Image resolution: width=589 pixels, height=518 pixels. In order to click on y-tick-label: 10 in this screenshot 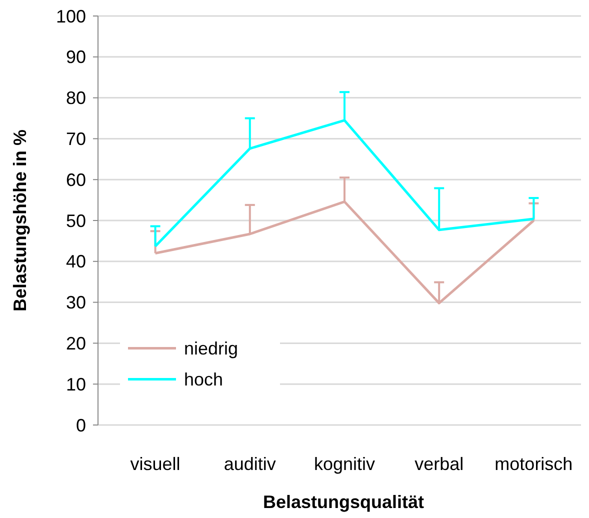, I will do `click(76, 384)`.